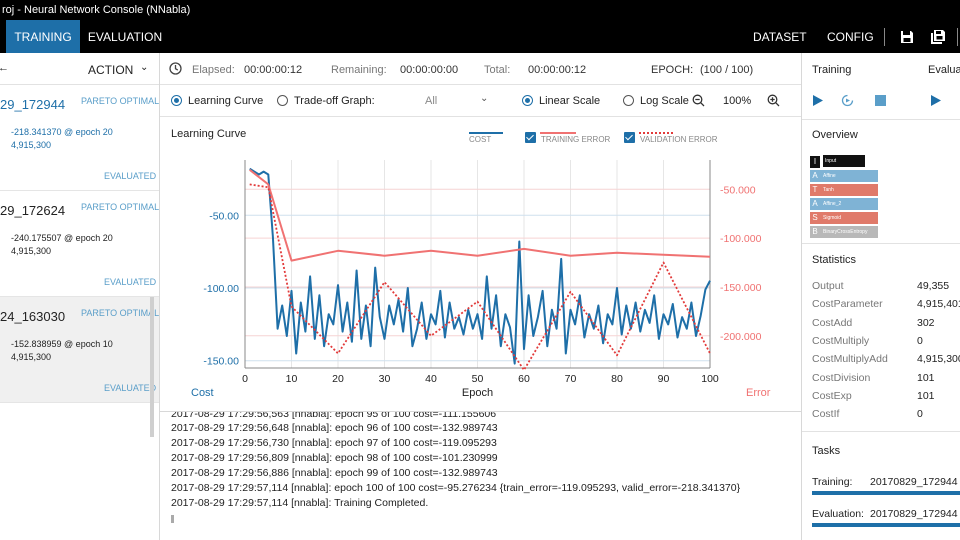  What do you see at coordinates (478, 379) in the screenshot?
I see `x-tick-label: 50` at bounding box center [478, 379].